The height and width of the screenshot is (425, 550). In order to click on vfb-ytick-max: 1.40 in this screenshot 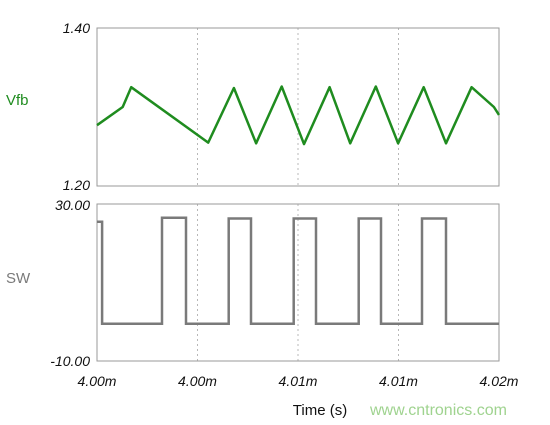, I will do `click(76, 28)`.